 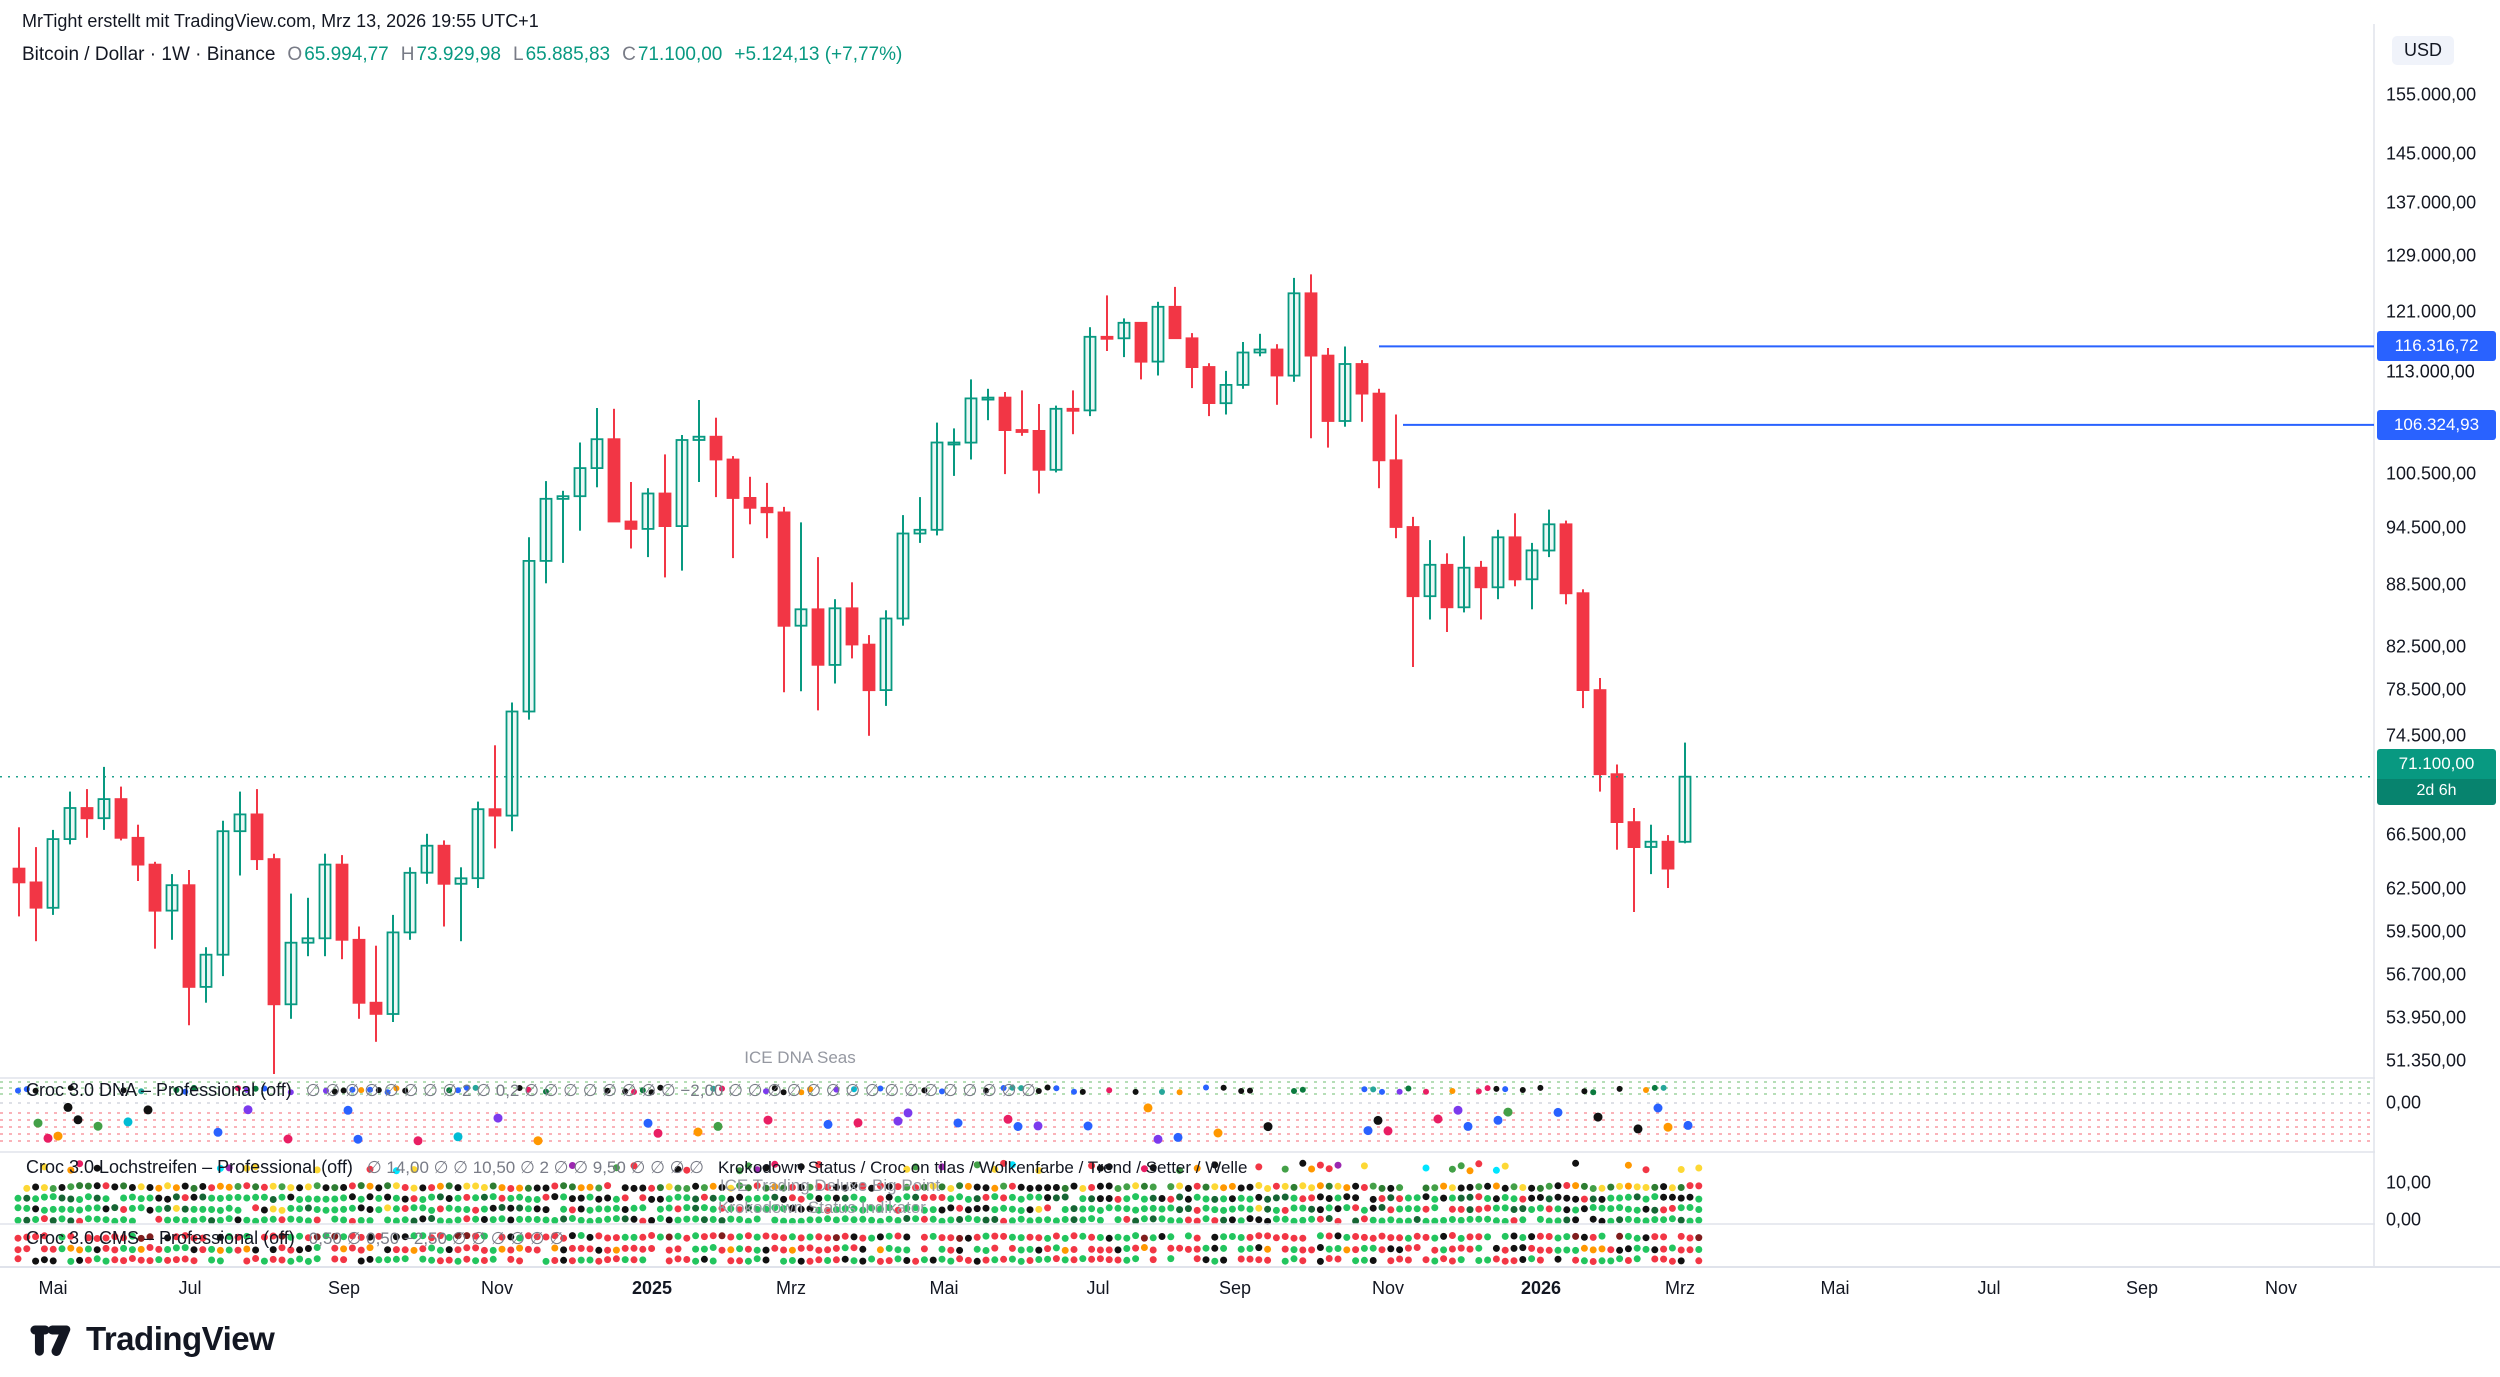 I want to click on tradingview-logo: TradingView, so click(x=151, y=1339).